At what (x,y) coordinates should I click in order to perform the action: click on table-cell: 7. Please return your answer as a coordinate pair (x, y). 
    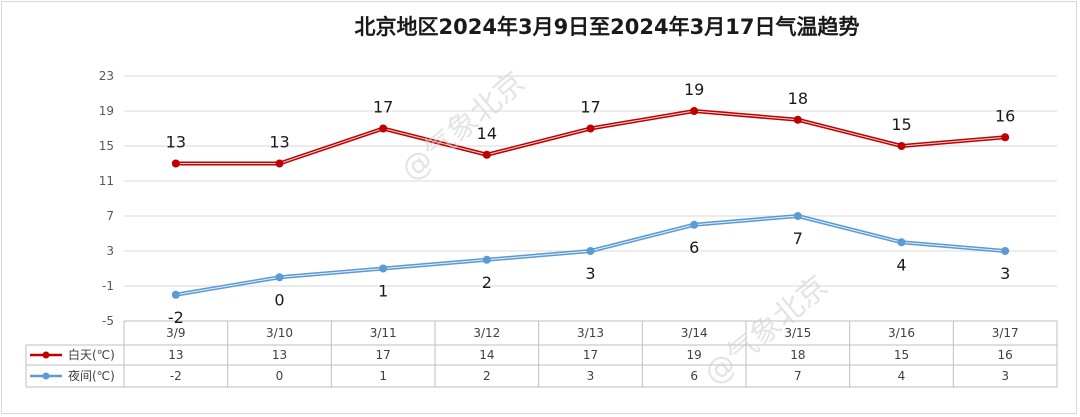
    Looking at the image, I should click on (798, 376).